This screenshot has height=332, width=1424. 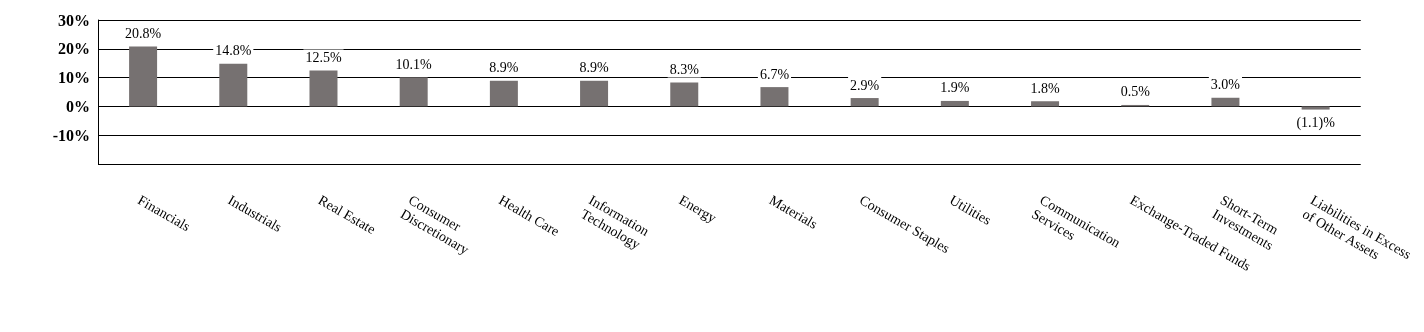 I want to click on data-label: 10.1%, so click(x=414, y=64).